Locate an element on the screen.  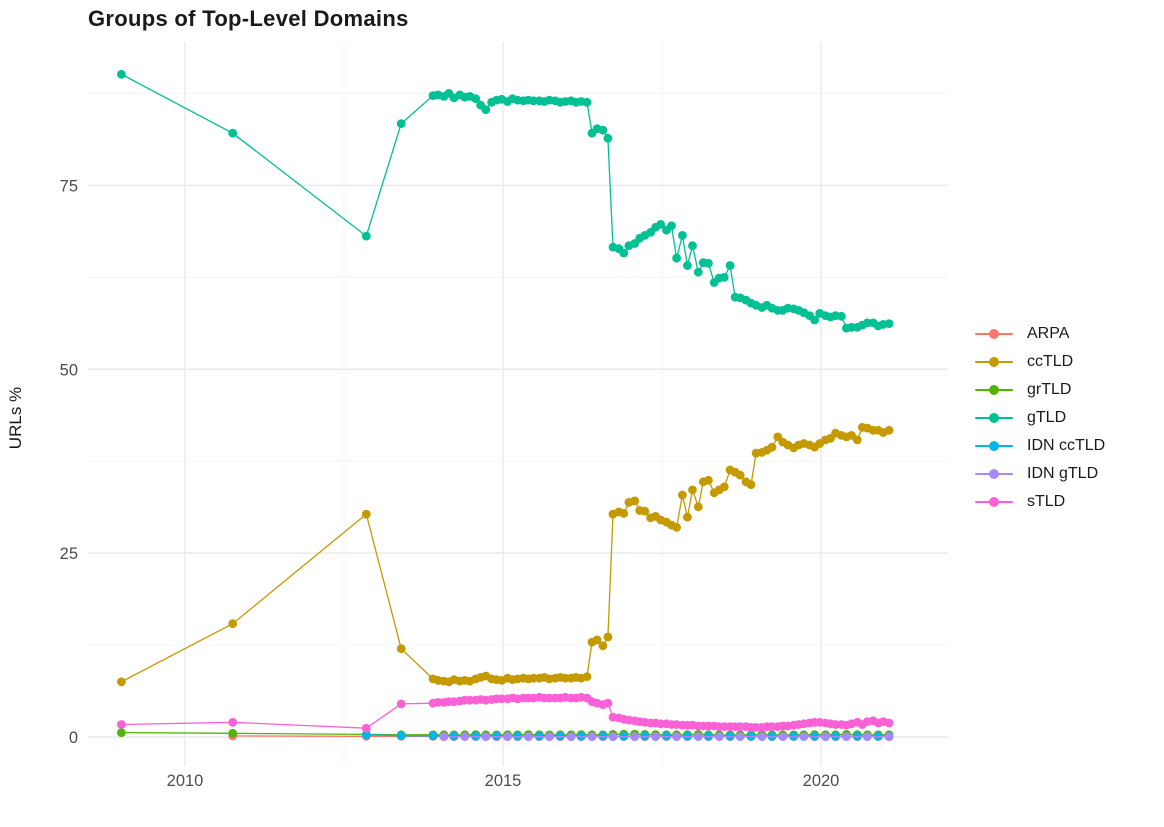
y-tick-label: 75 is located at coordinates (69, 186).